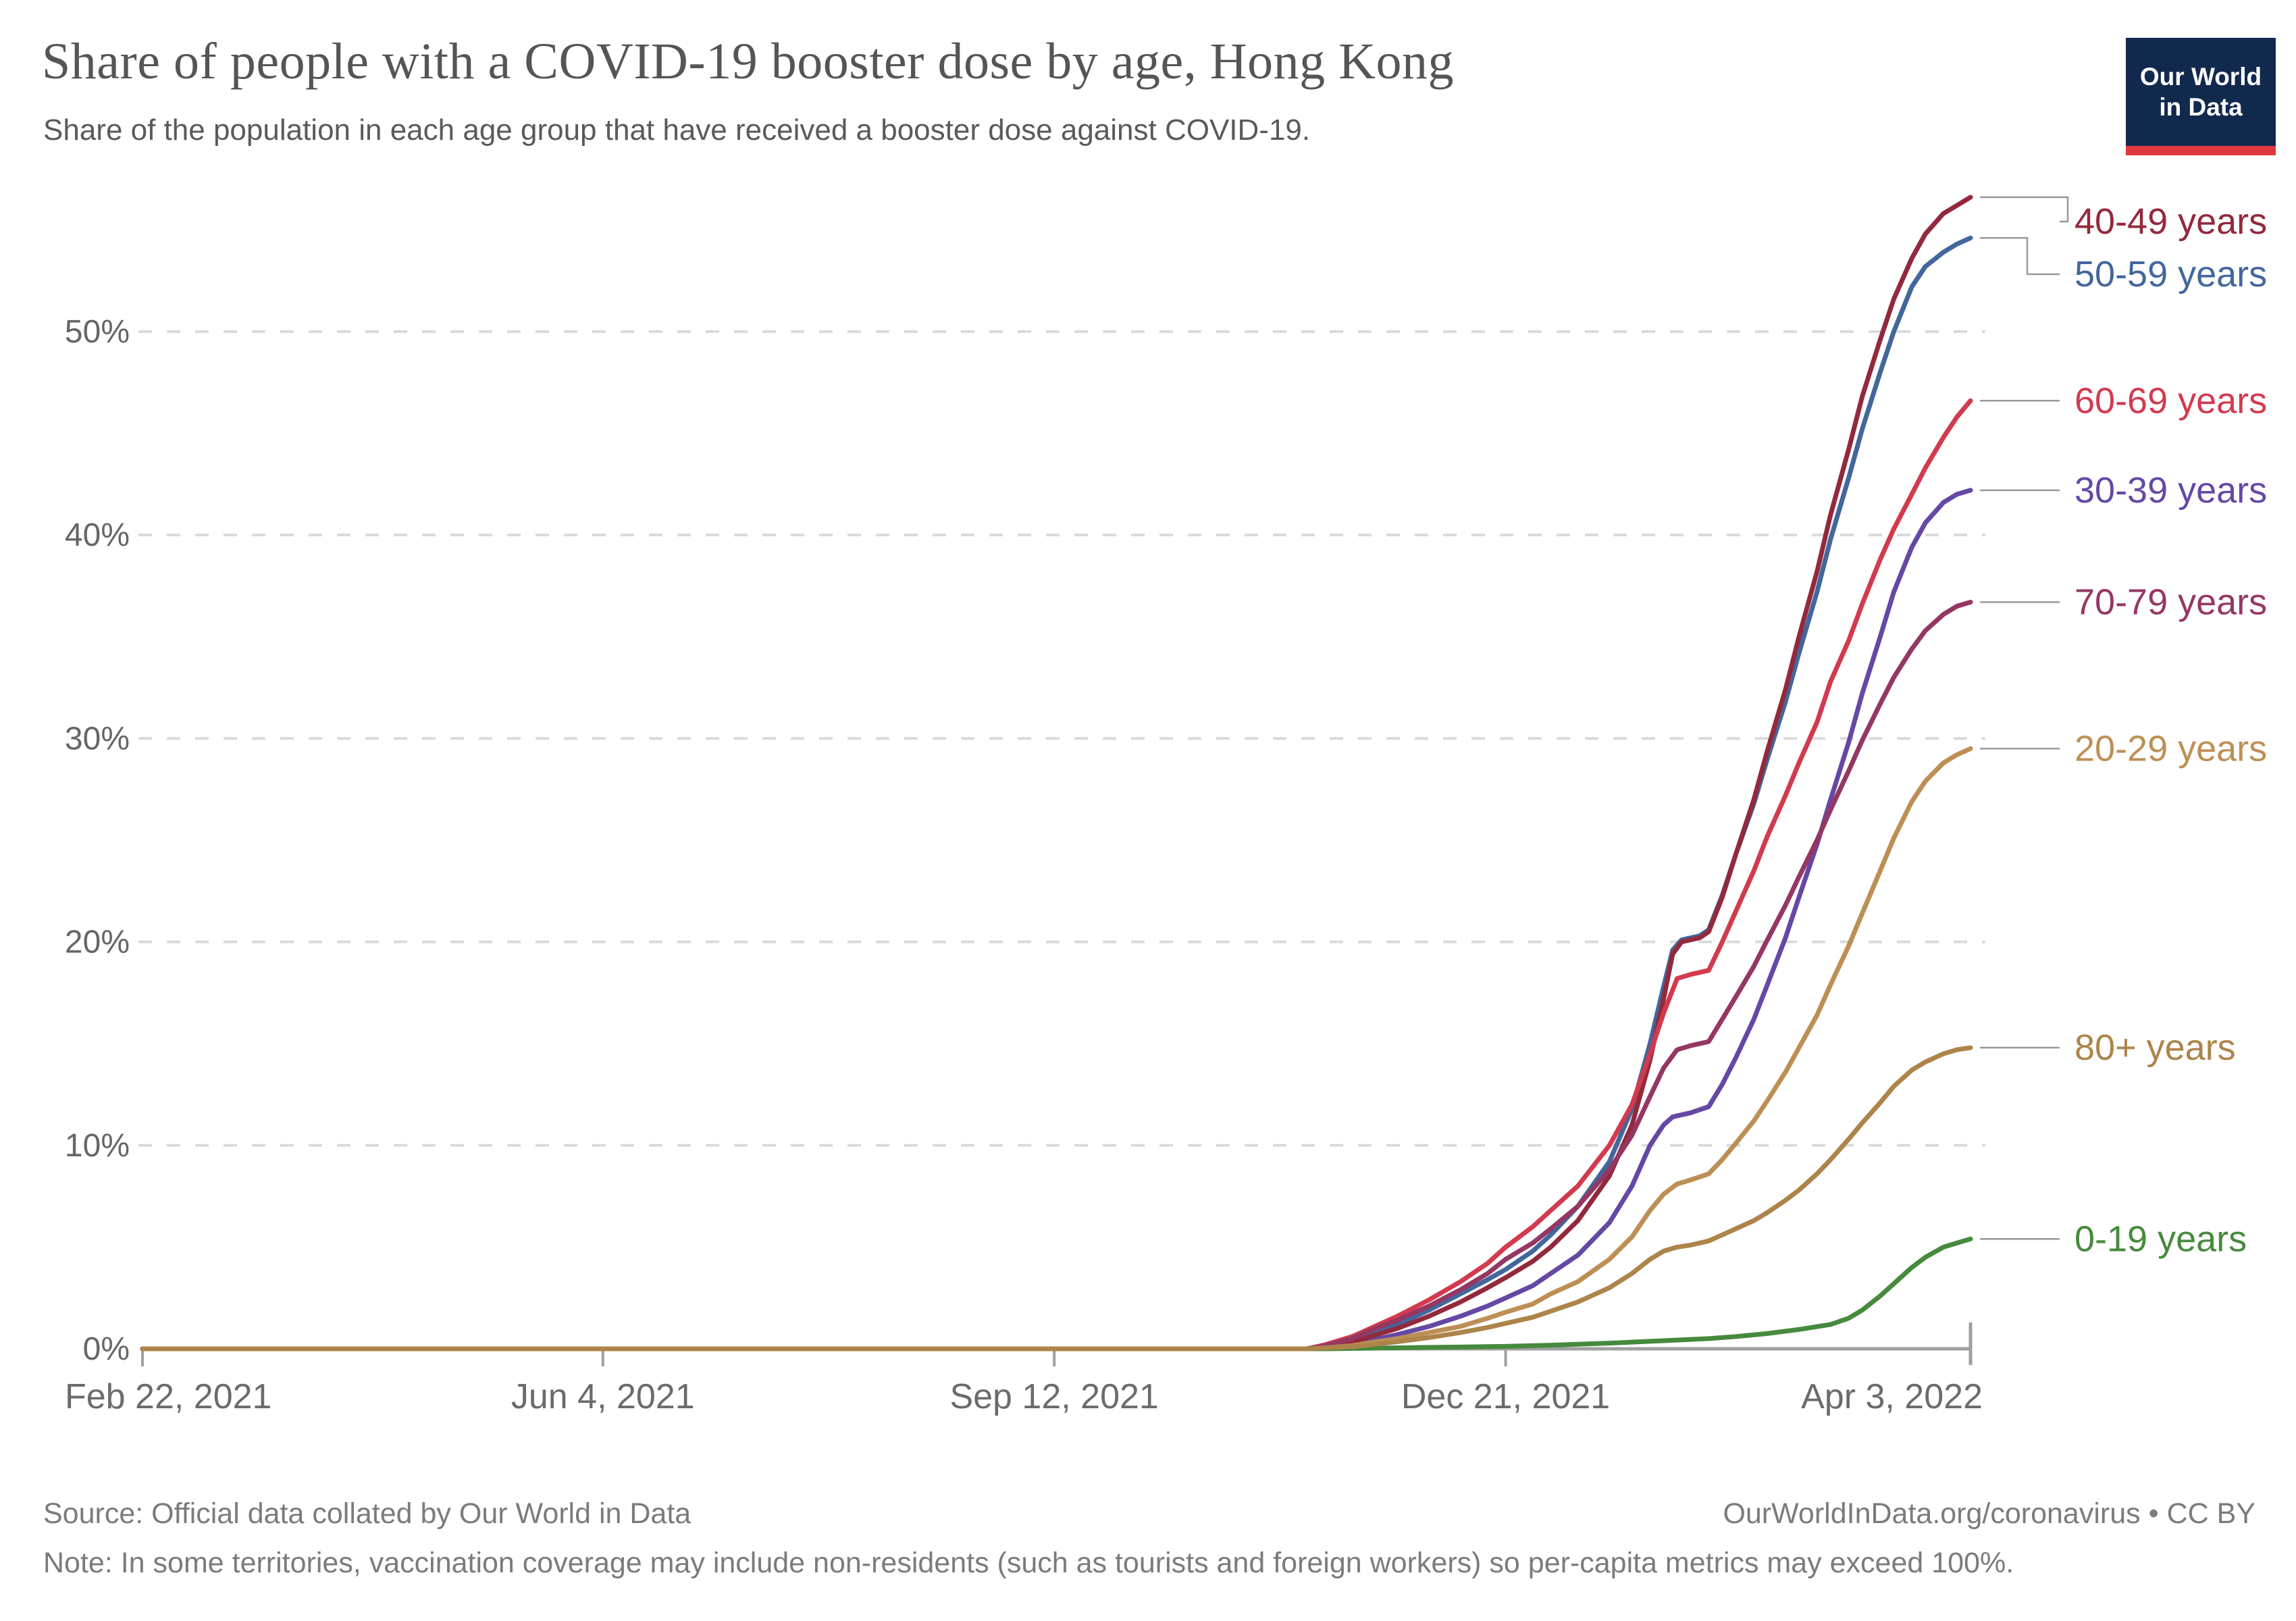 This screenshot has height=1621, width=2296. Describe the element at coordinates (1505, 1396) in the screenshot. I see `x-tick-label-3: Dec 21, 2021` at that location.